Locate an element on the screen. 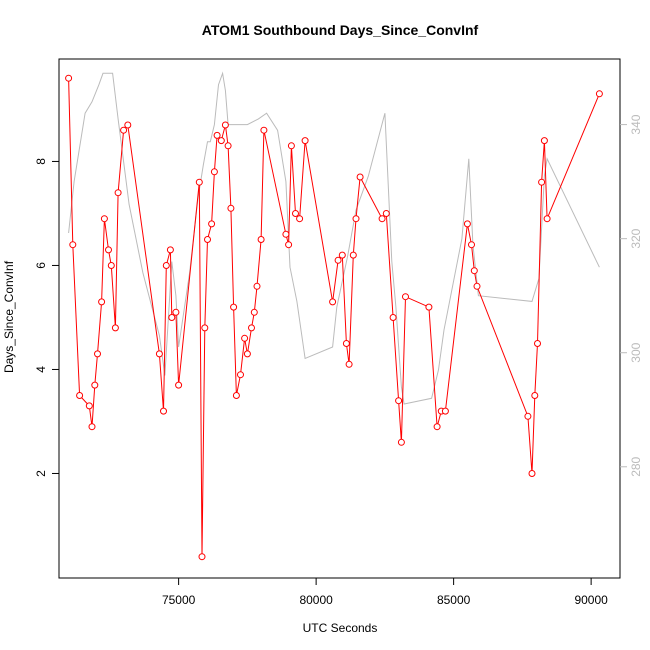 The height and width of the screenshot is (650, 650). x-axis-label: UTC Seconds is located at coordinates (340, 628).